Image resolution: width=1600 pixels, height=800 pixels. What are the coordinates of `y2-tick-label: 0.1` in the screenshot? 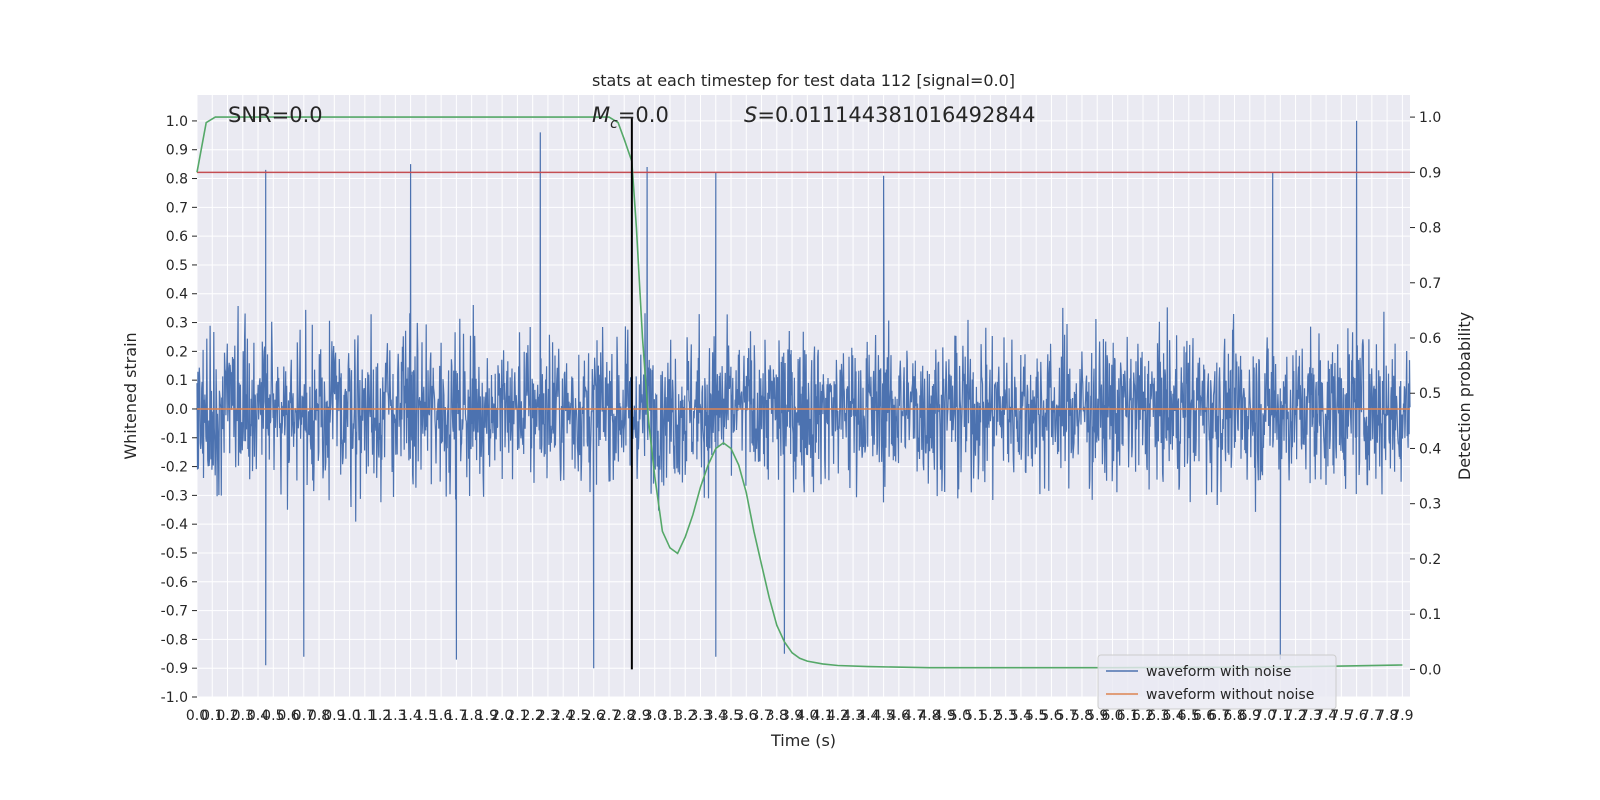 It's located at (1430, 615).